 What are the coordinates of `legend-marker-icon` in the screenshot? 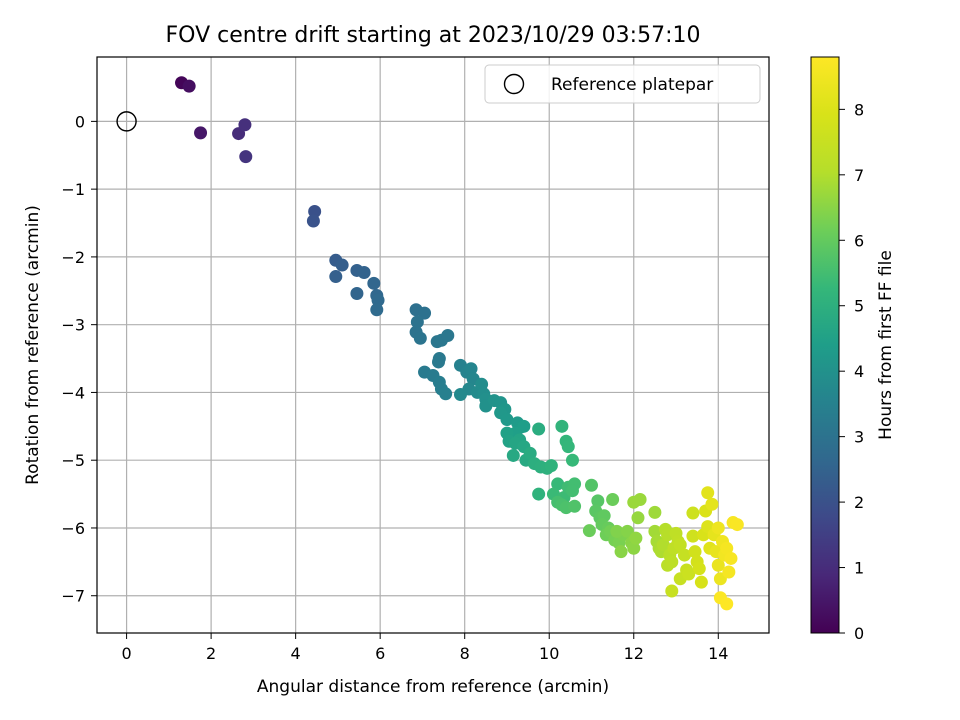 It's located at (514, 84).